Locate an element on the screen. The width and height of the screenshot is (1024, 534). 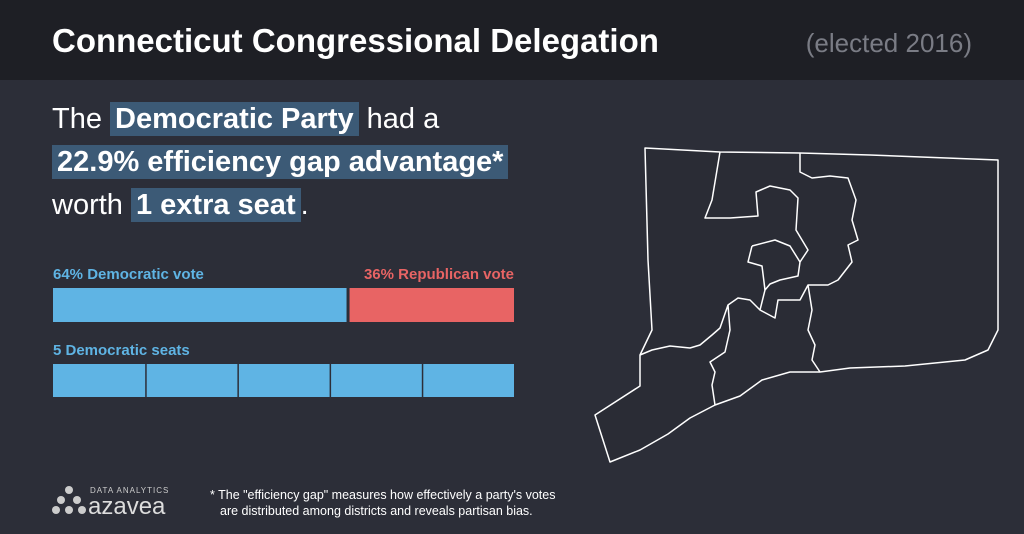
headline-highlight: 1 extra seat is located at coordinates (215, 205).